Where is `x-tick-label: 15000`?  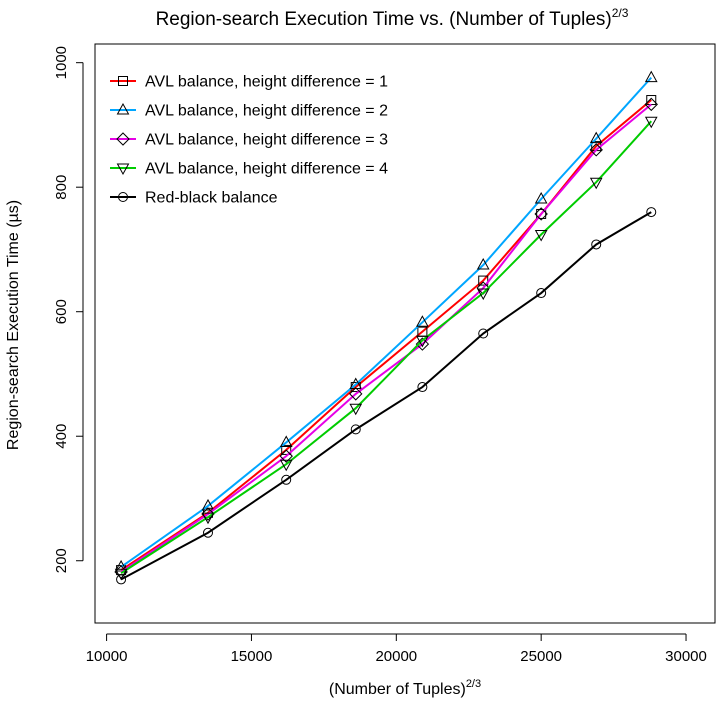
x-tick-label: 15000 is located at coordinates (252, 656).